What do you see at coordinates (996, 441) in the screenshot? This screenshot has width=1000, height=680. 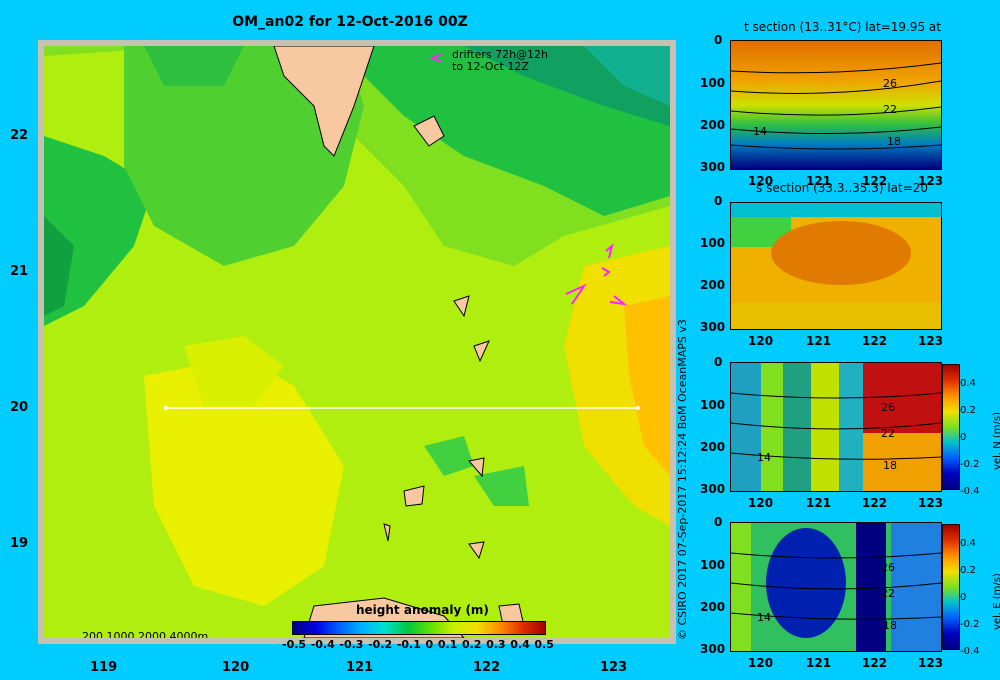 I see `vel-n-colorbar-title: vel. N (m/s)` at bounding box center [996, 441].